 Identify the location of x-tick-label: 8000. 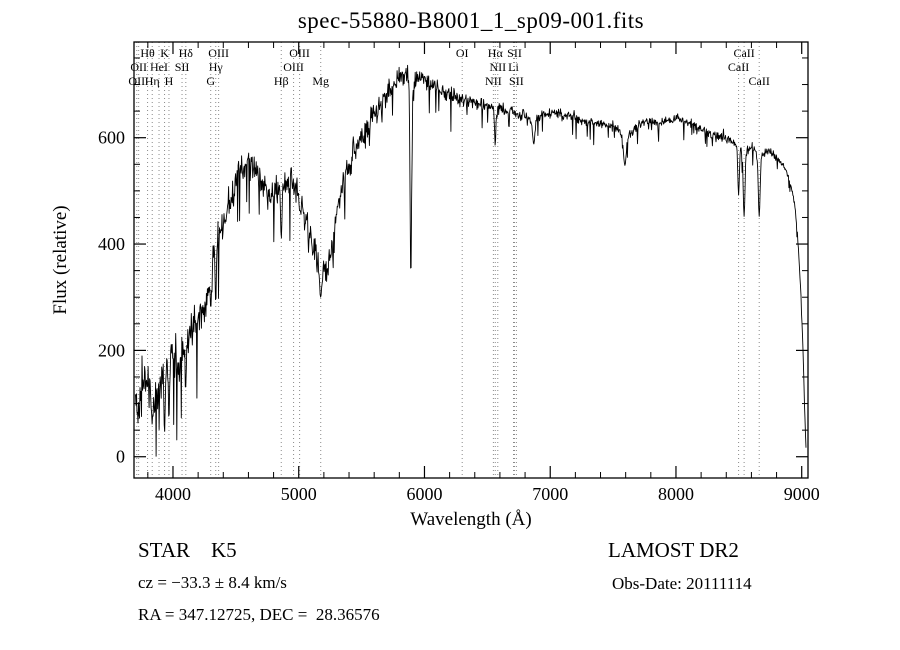
(676, 494).